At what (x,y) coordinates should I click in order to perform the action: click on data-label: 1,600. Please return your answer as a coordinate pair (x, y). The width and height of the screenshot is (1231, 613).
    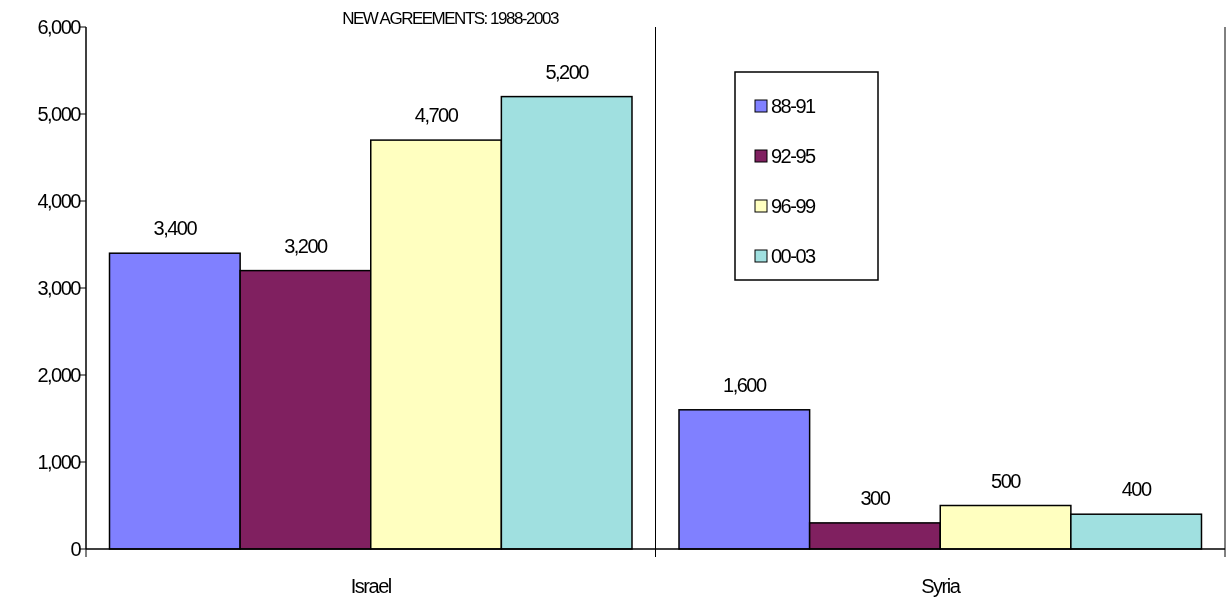
    Looking at the image, I should click on (745, 384).